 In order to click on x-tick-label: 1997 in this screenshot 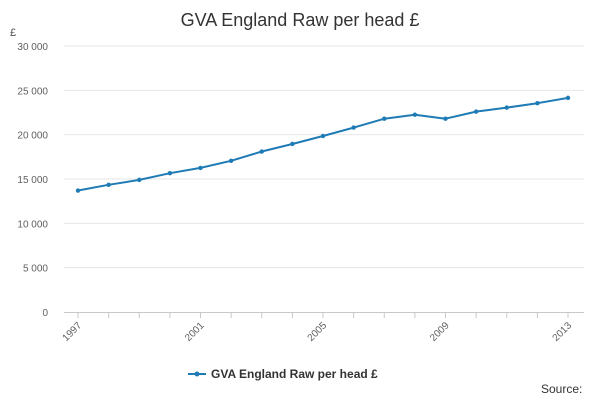, I will do `click(73, 332)`.